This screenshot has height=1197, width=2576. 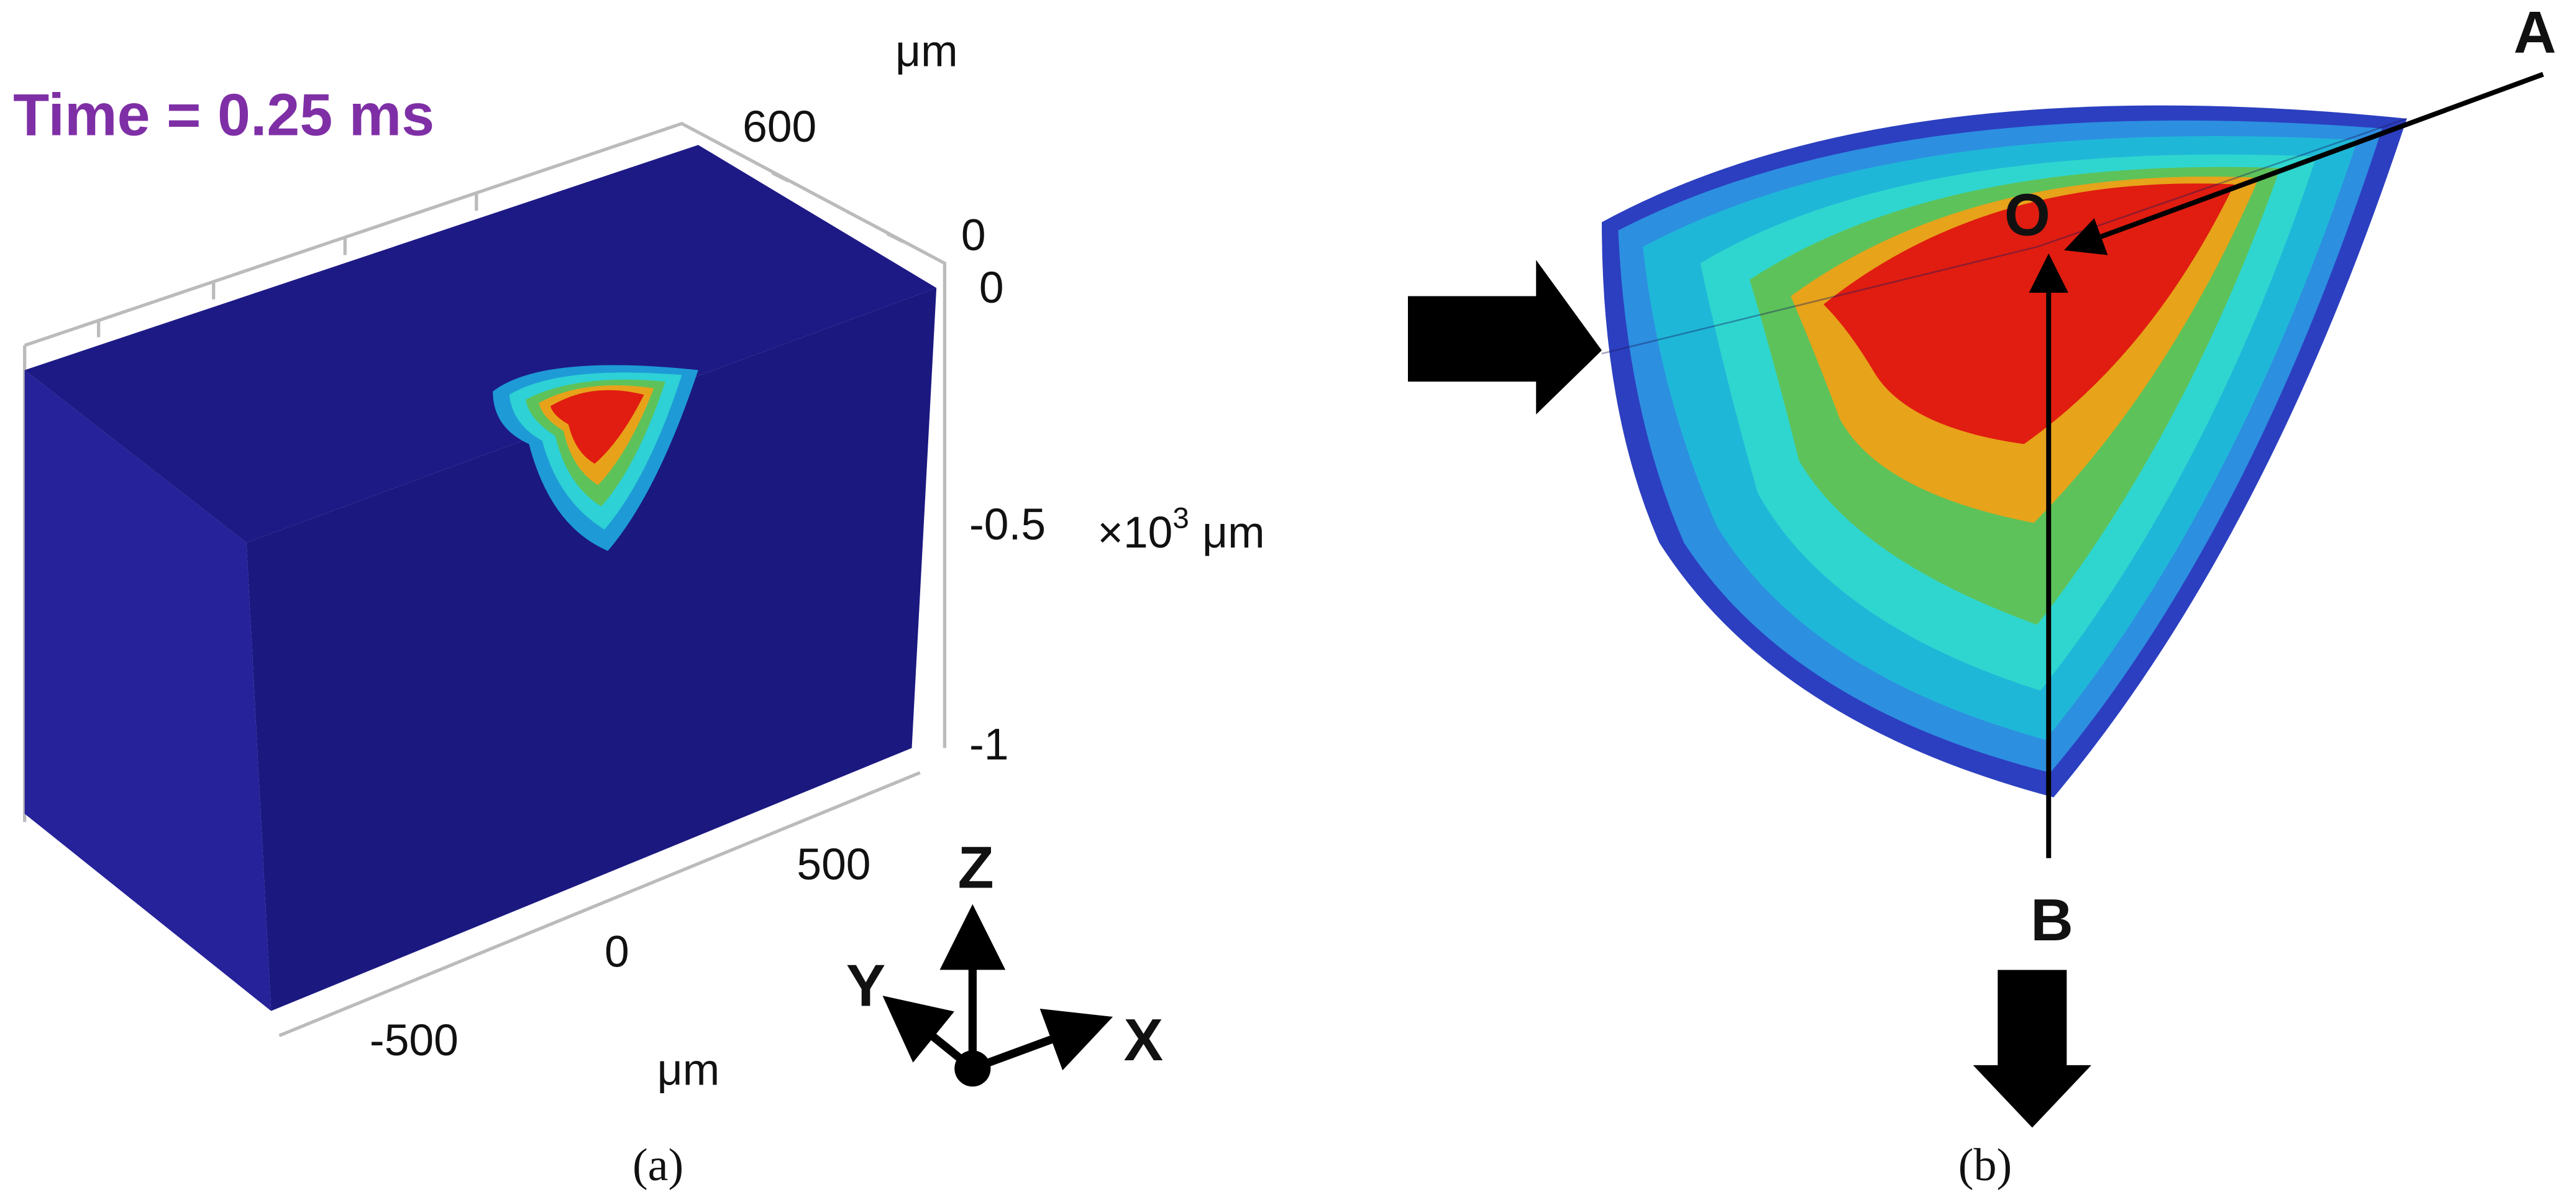 What do you see at coordinates (414, 1040) in the screenshot?
I see `tick-label: -500` at bounding box center [414, 1040].